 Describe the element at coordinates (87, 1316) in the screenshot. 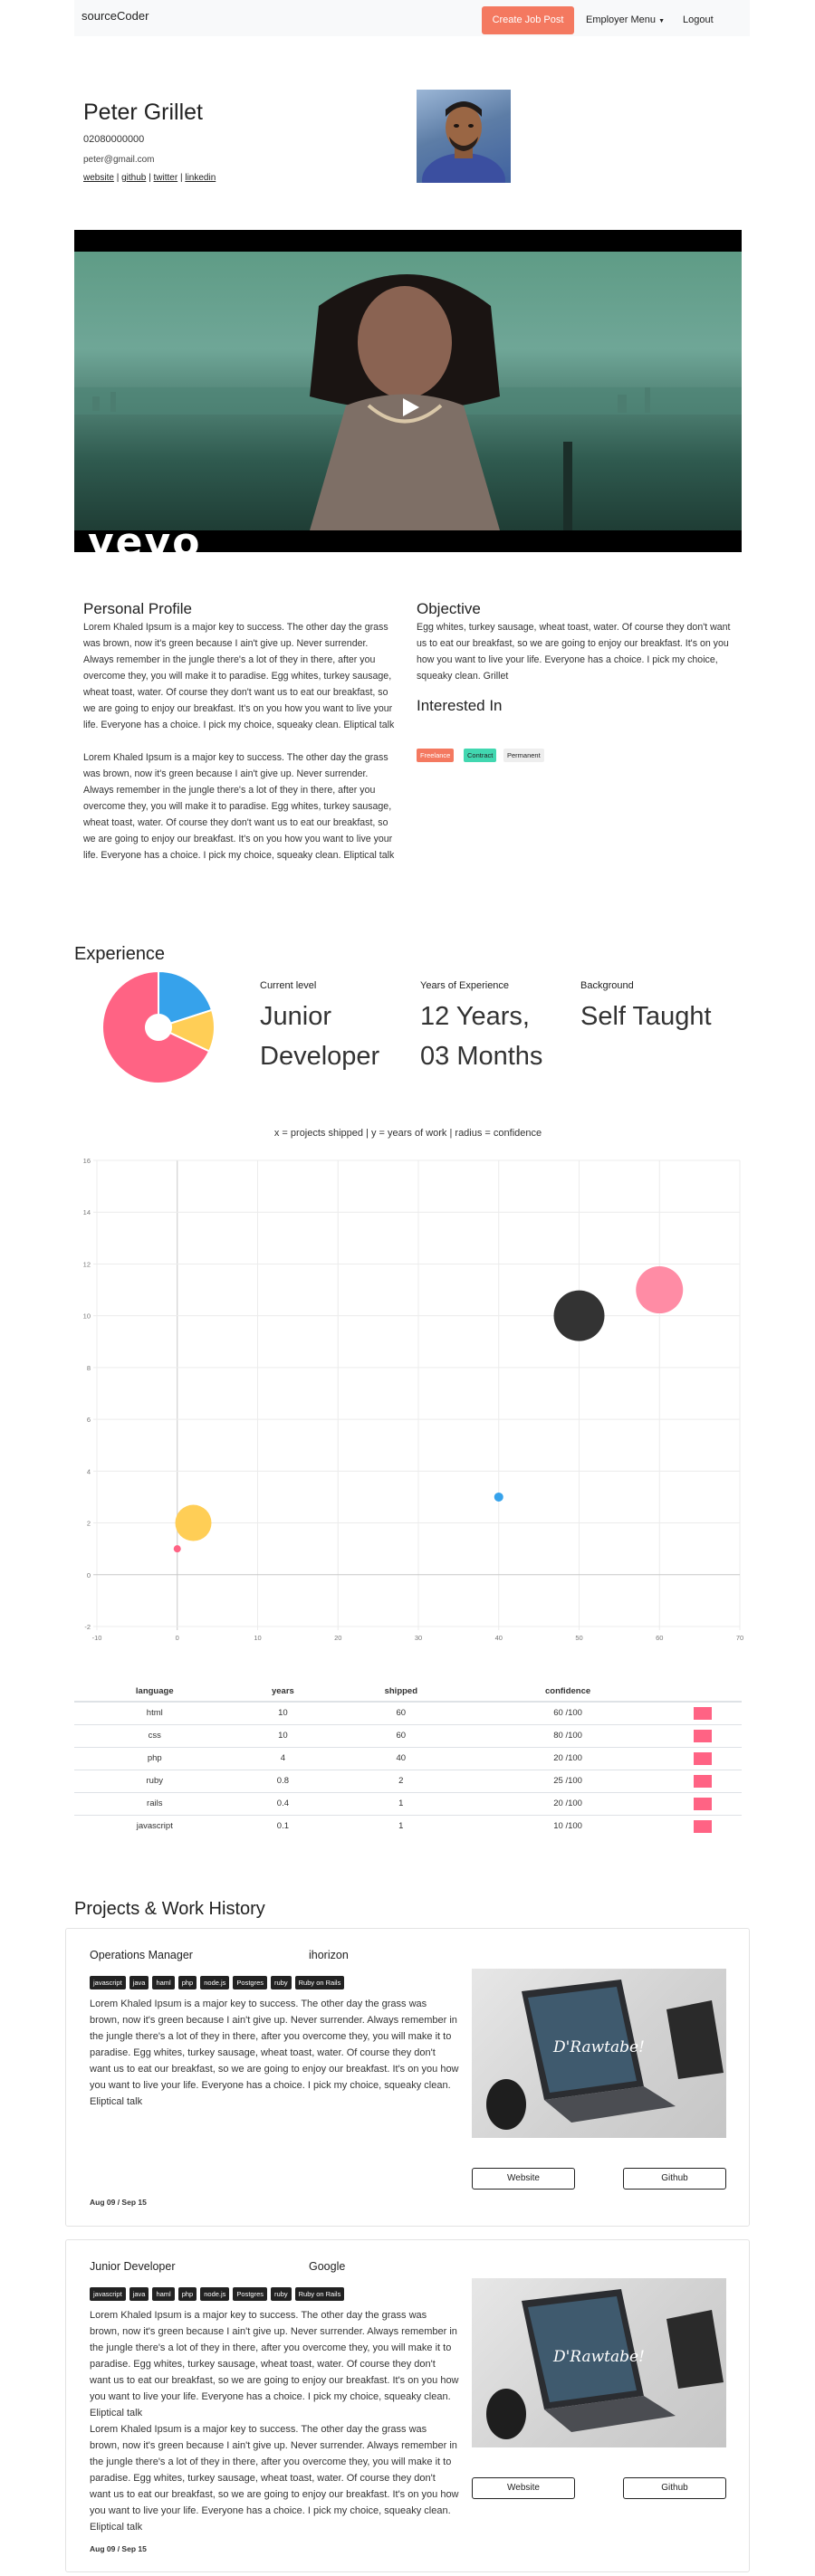

I see `y-tick-label: 10` at that location.